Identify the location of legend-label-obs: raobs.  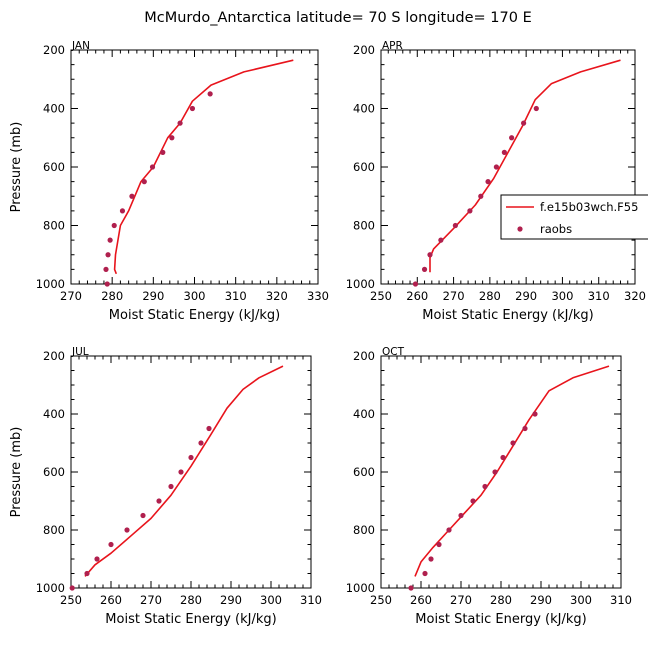
(556, 229).